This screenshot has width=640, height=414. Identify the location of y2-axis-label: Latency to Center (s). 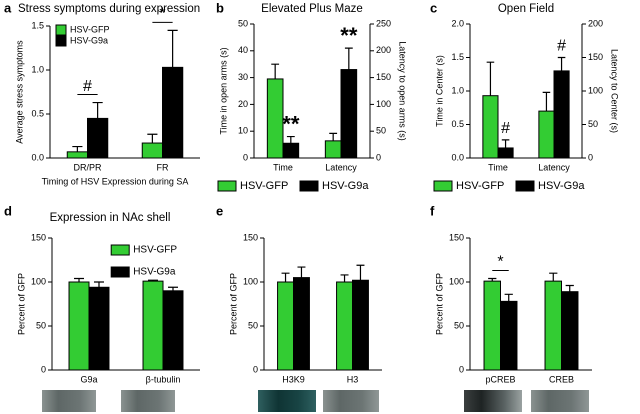
(615, 91).